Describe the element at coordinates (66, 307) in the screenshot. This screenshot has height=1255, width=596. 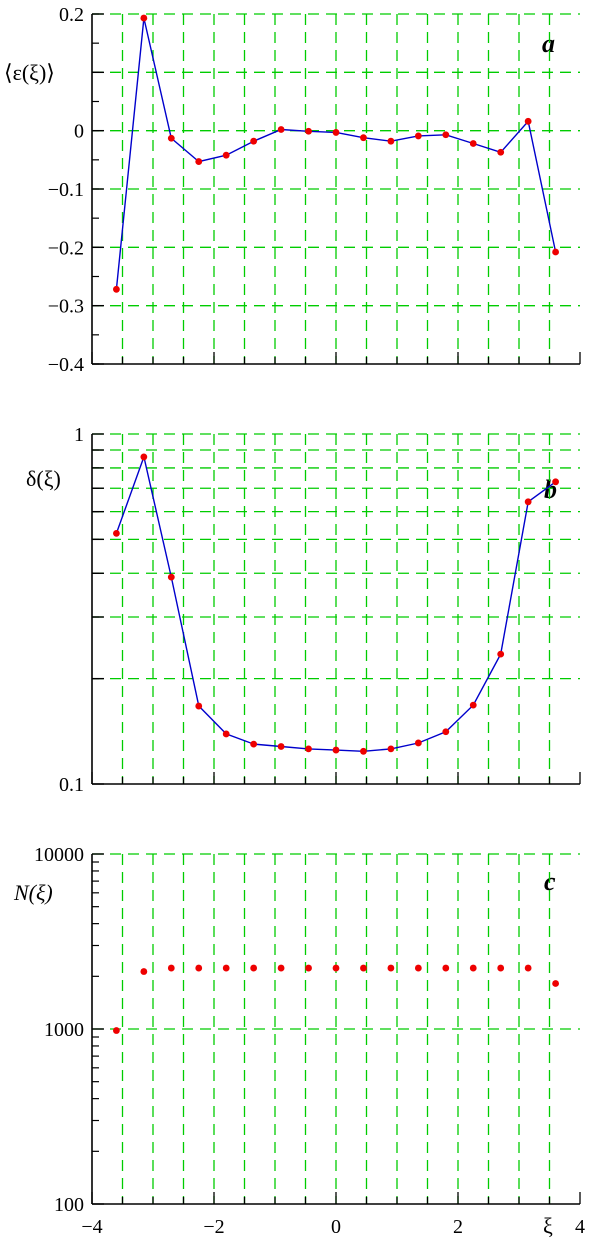
I see `y-tick-label: −0.3` at that location.